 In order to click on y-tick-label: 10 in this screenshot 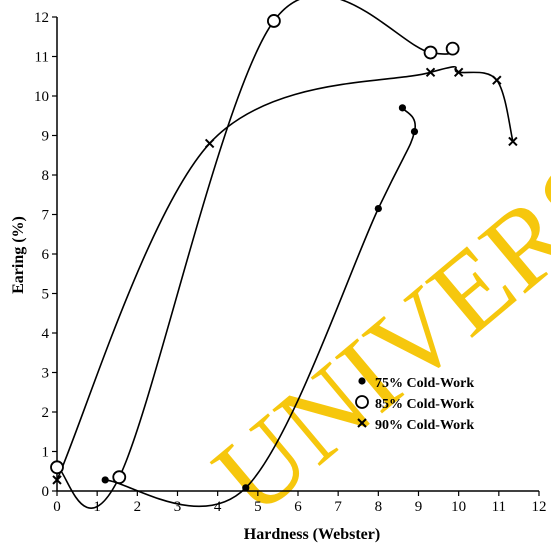, I will do `click(41, 97)`.